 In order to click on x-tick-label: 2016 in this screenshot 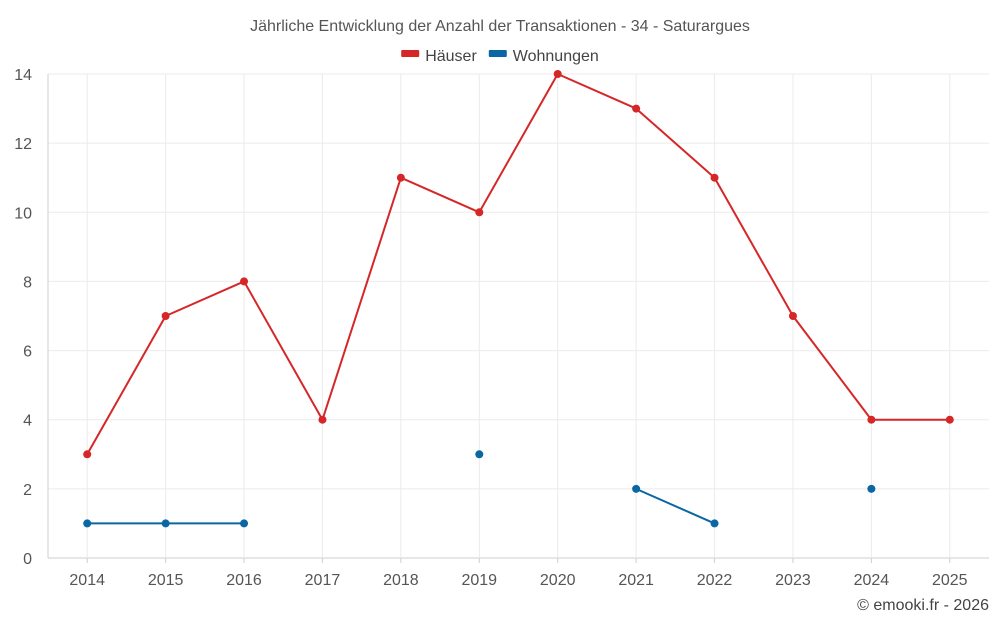, I will do `click(244, 580)`.